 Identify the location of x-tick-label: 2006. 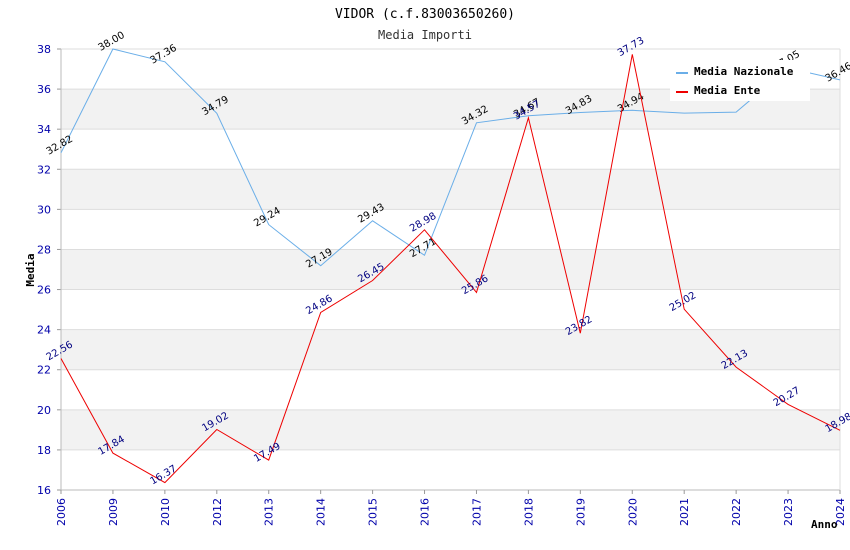
(61, 512).